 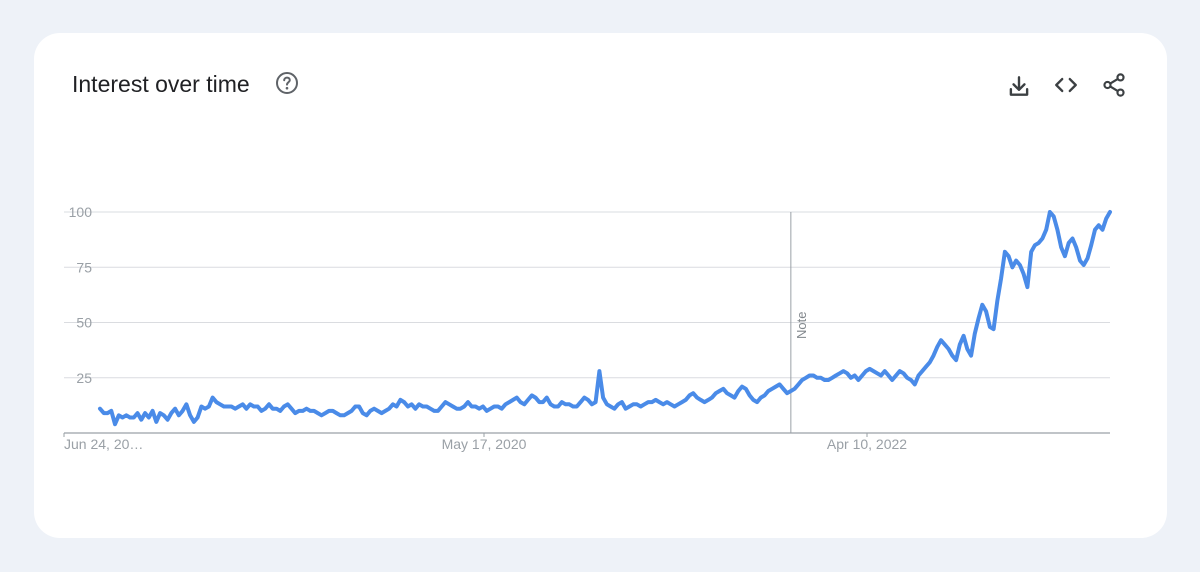 I want to click on y-tick-label: 50, so click(x=84, y=323).